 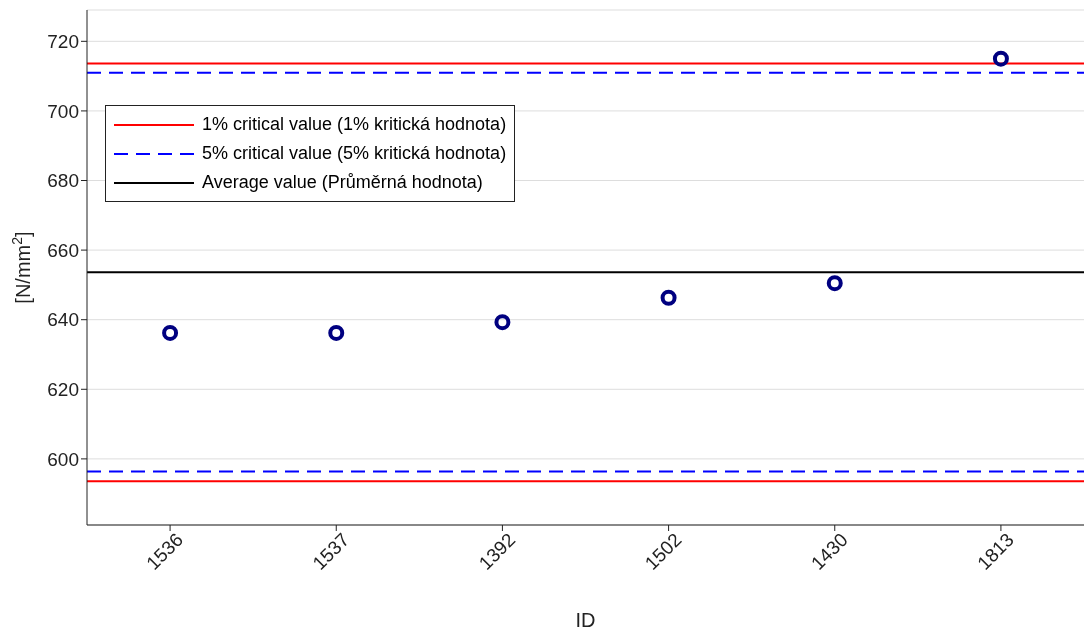 What do you see at coordinates (354, 124) in the screenshot?
I see `legend-label: 1% critical value (1% kritická hodnota)` at bounding box center [354, 124].